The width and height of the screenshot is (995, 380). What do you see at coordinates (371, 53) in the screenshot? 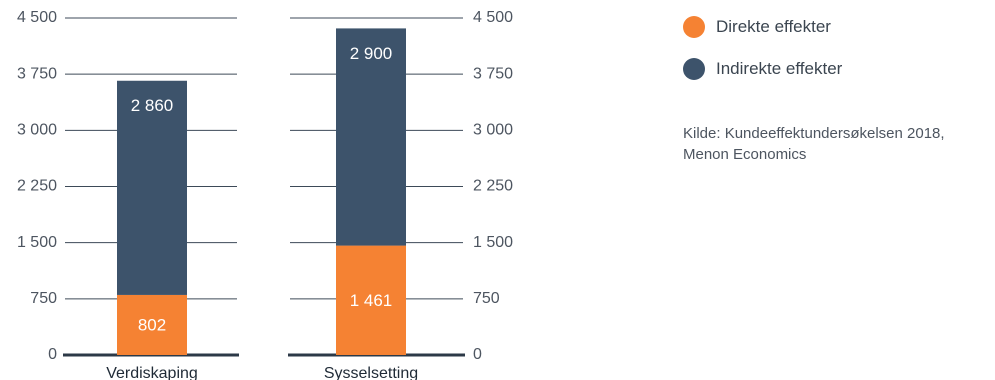
I see `data-label-sysselsetting-indirekte: 2 900` at bounding box center [371, 53].